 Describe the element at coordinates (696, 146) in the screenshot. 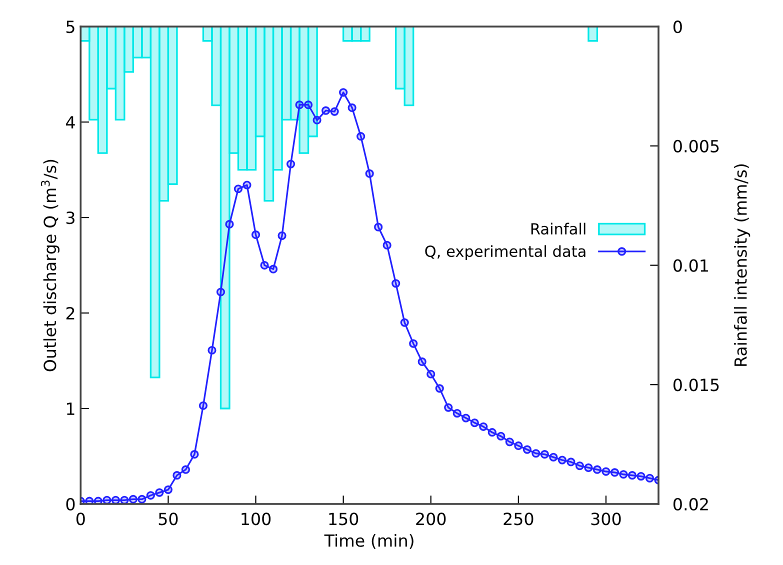

I see `y2-tick-label: 0.005` at that location.